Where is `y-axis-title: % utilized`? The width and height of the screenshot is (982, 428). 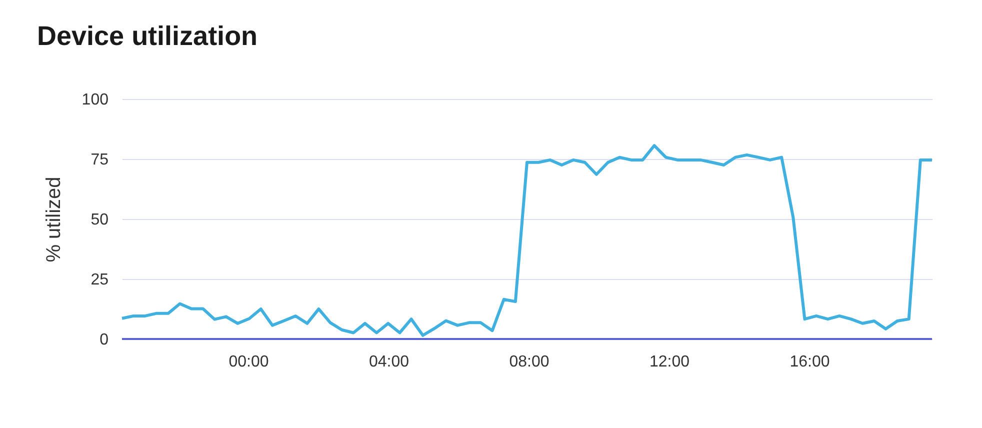 y-axis-title: % utilized is located at coordinates (53, 219).